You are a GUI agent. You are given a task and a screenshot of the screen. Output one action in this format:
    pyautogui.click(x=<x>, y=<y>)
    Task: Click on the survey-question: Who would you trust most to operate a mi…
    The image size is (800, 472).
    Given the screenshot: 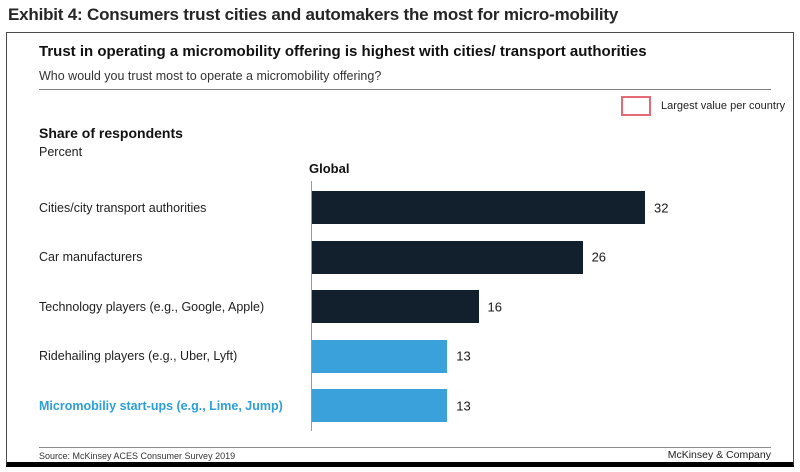 What is the action you would take?
    pyautogui.click(x=210, y=76)
    